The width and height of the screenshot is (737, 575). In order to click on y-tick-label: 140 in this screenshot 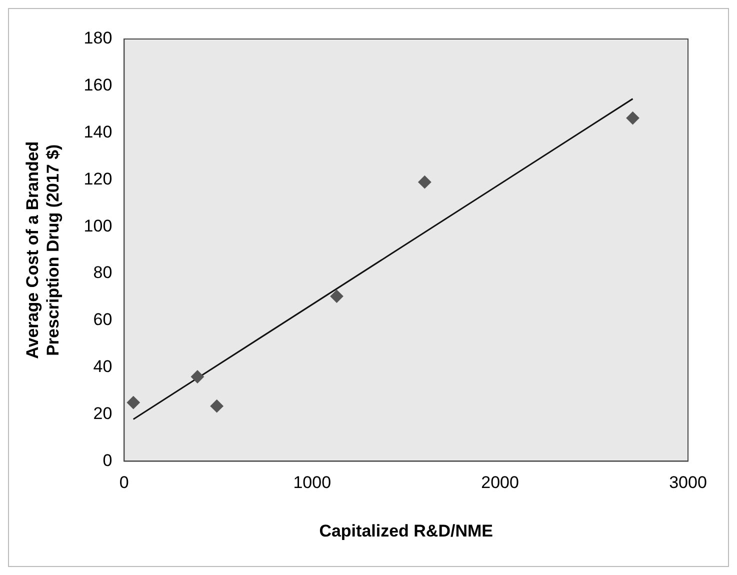, I will do `click(98, 132)`.